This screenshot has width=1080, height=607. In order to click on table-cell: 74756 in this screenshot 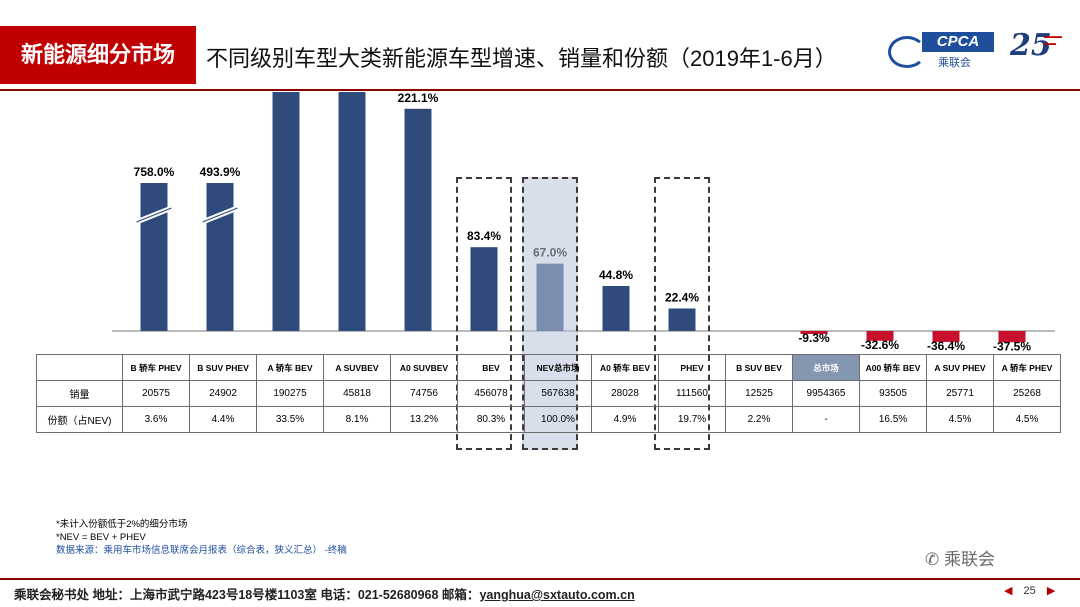, I will do `click(424, 393)`.